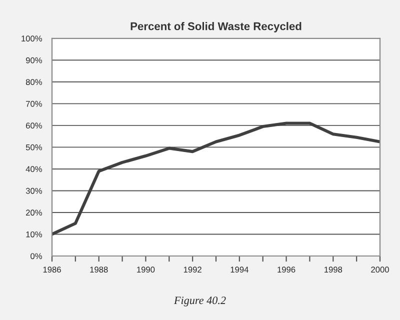 This screenshot has width=400, height=320. What do you see at coordinates (333, 269) in the screenshot?
I see `x-tick-label: 1998` at bounding box center [333, 269].